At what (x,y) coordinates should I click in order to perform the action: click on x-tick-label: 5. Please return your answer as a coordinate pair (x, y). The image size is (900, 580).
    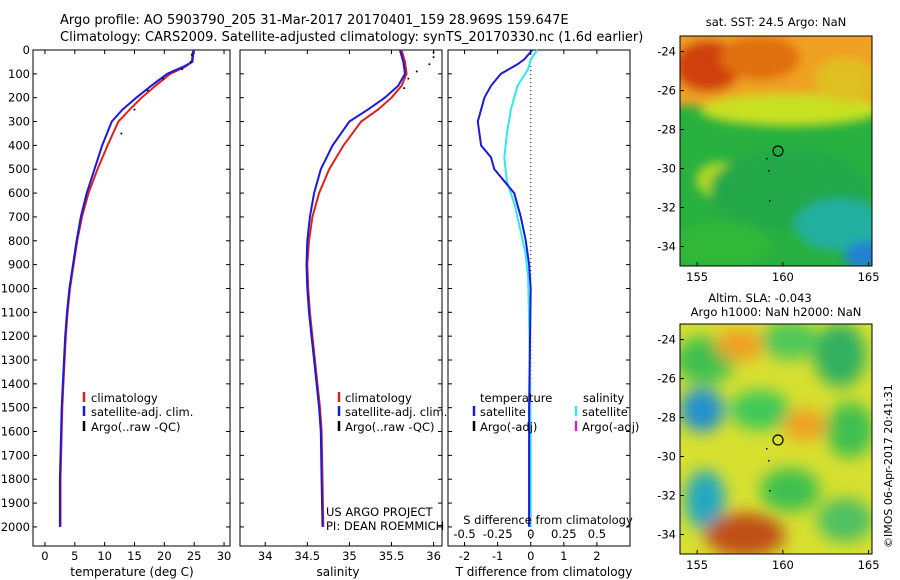
    Looking at the image, I should click on (74, 556).